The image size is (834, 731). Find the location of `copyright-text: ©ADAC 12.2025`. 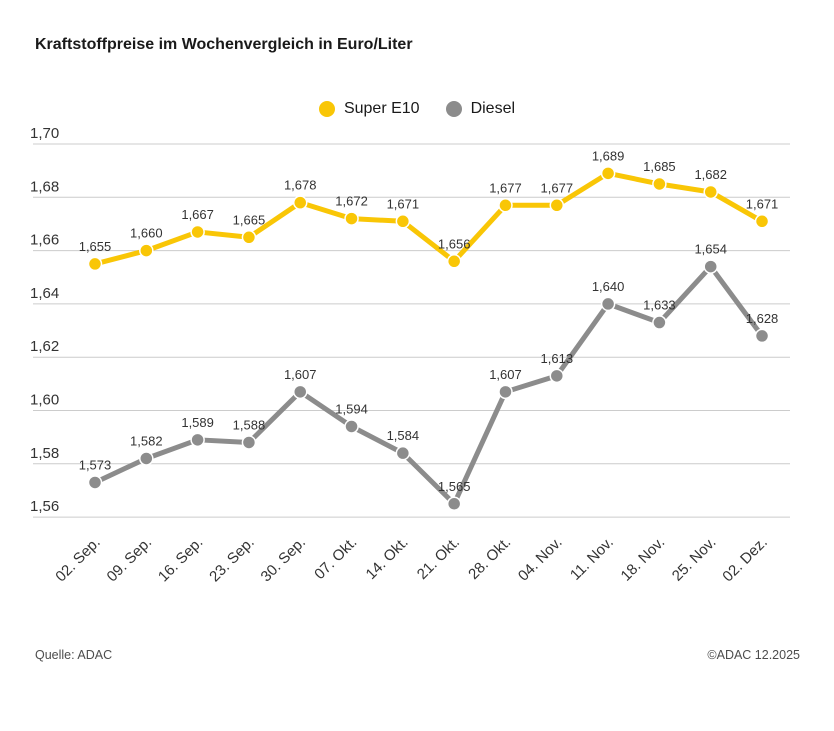

copyright-text: ©ADAC 12.2025 is located at coordinates (753, 655).